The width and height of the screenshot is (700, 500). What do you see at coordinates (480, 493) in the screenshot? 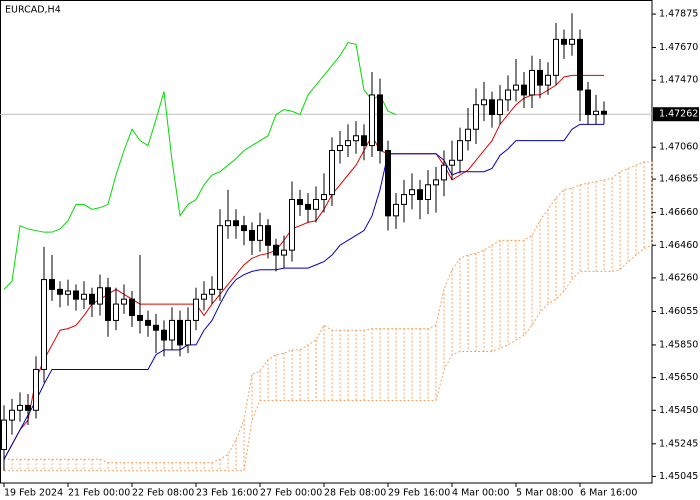
I see `x-tick-label: 4 Mar 00:00` at bounding box center [480, 493].